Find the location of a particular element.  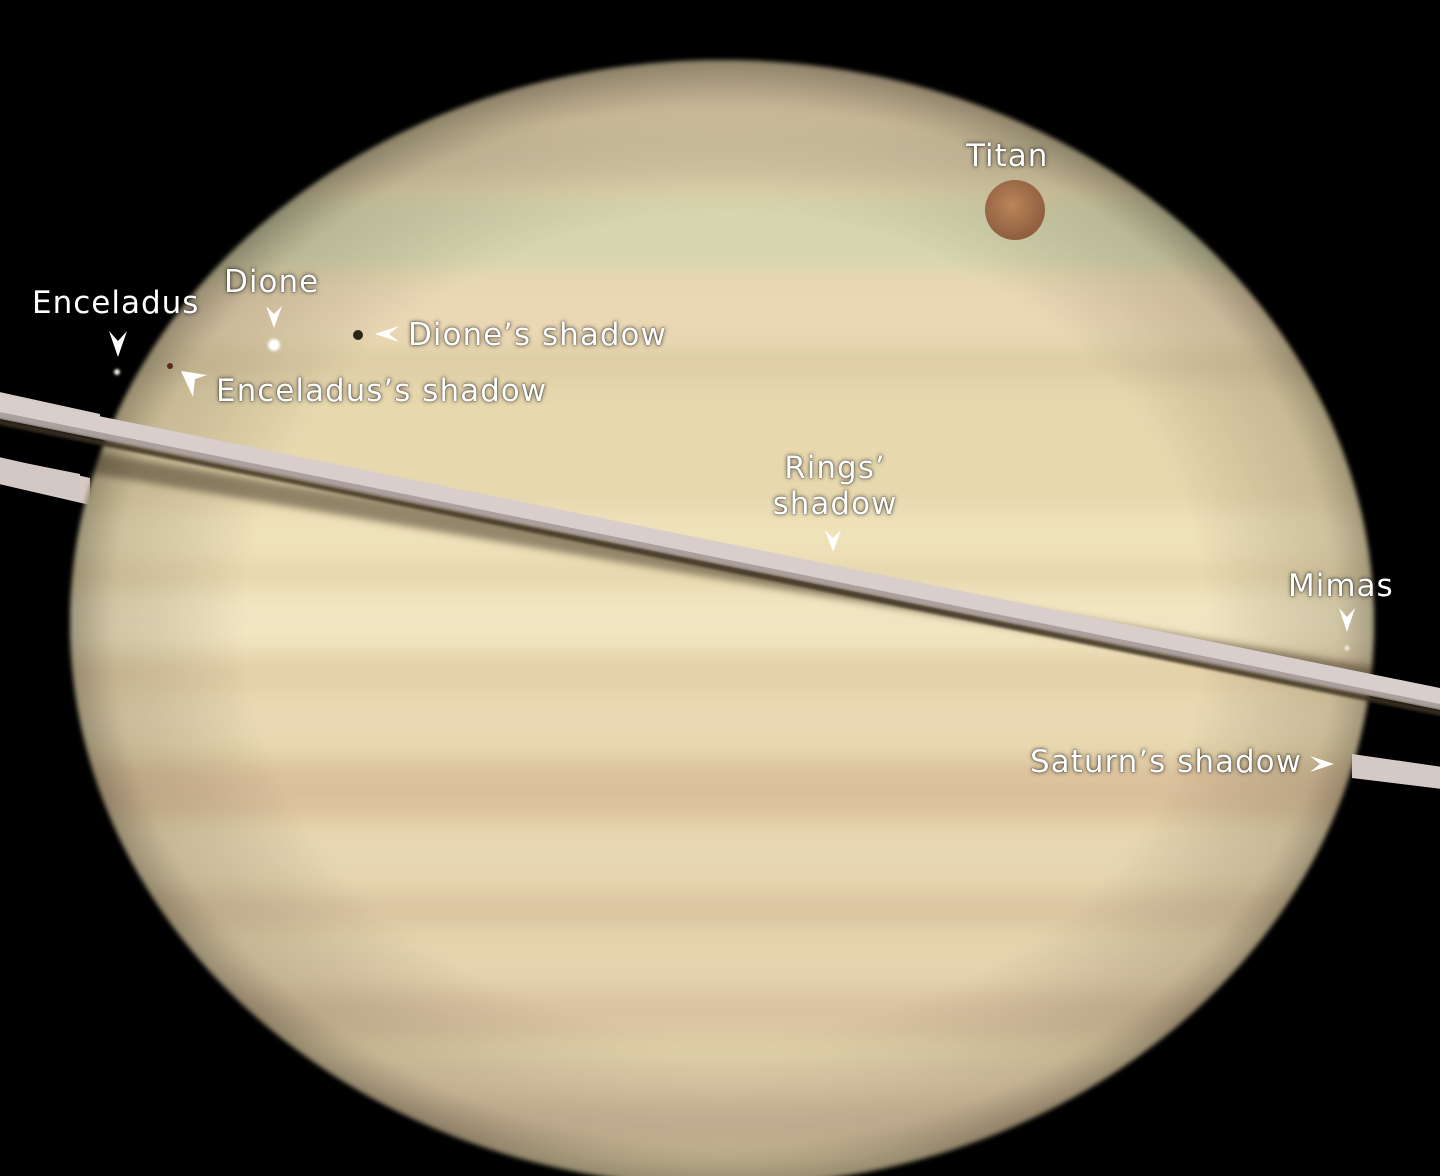

titan-moon is located at coordinates (1015, 210).